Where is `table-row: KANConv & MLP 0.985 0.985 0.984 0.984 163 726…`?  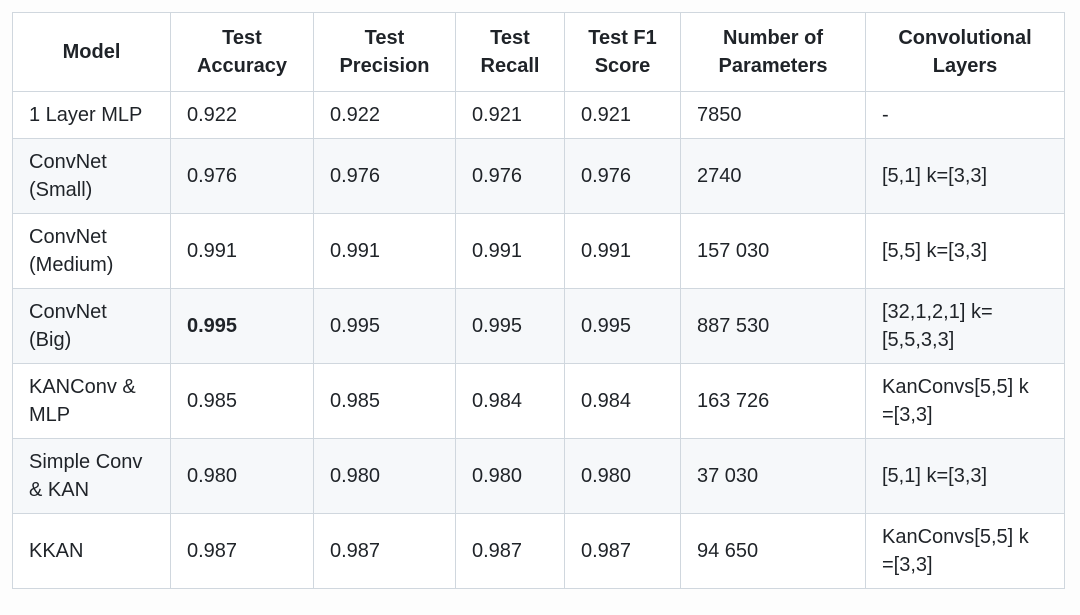
table-row: KANConv & MLP 0.985 0.985 0.984 0.984 163 726… is located at coordinates (538, 401).